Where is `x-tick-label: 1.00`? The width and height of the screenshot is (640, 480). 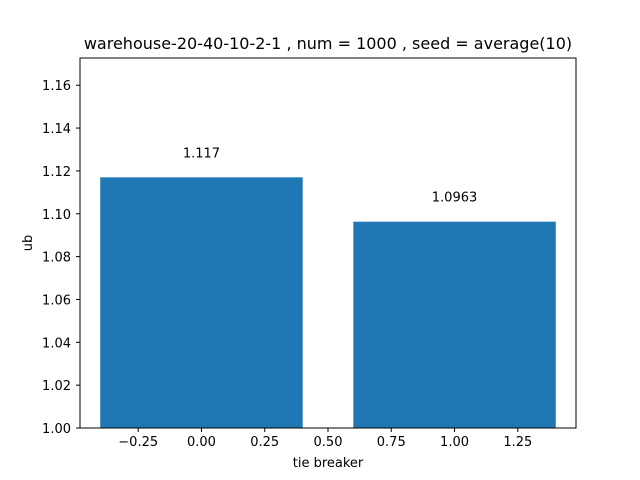
x-tick-label: 1.00 is located at coordinates (454, 442).